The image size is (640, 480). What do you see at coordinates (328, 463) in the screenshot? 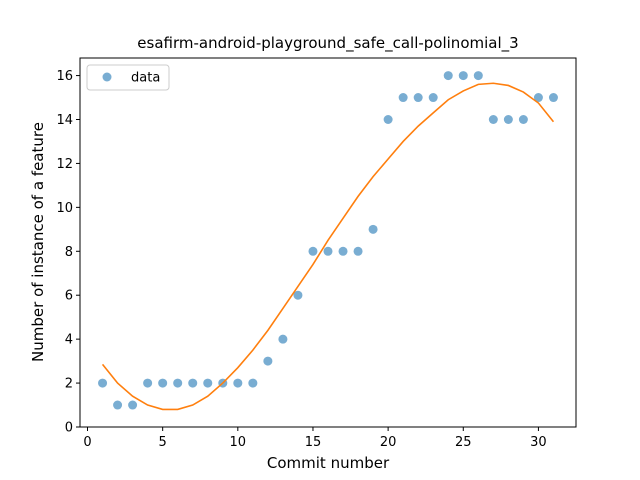
I see `x-axis-label: Commit number` at bounding box center [328, 463].